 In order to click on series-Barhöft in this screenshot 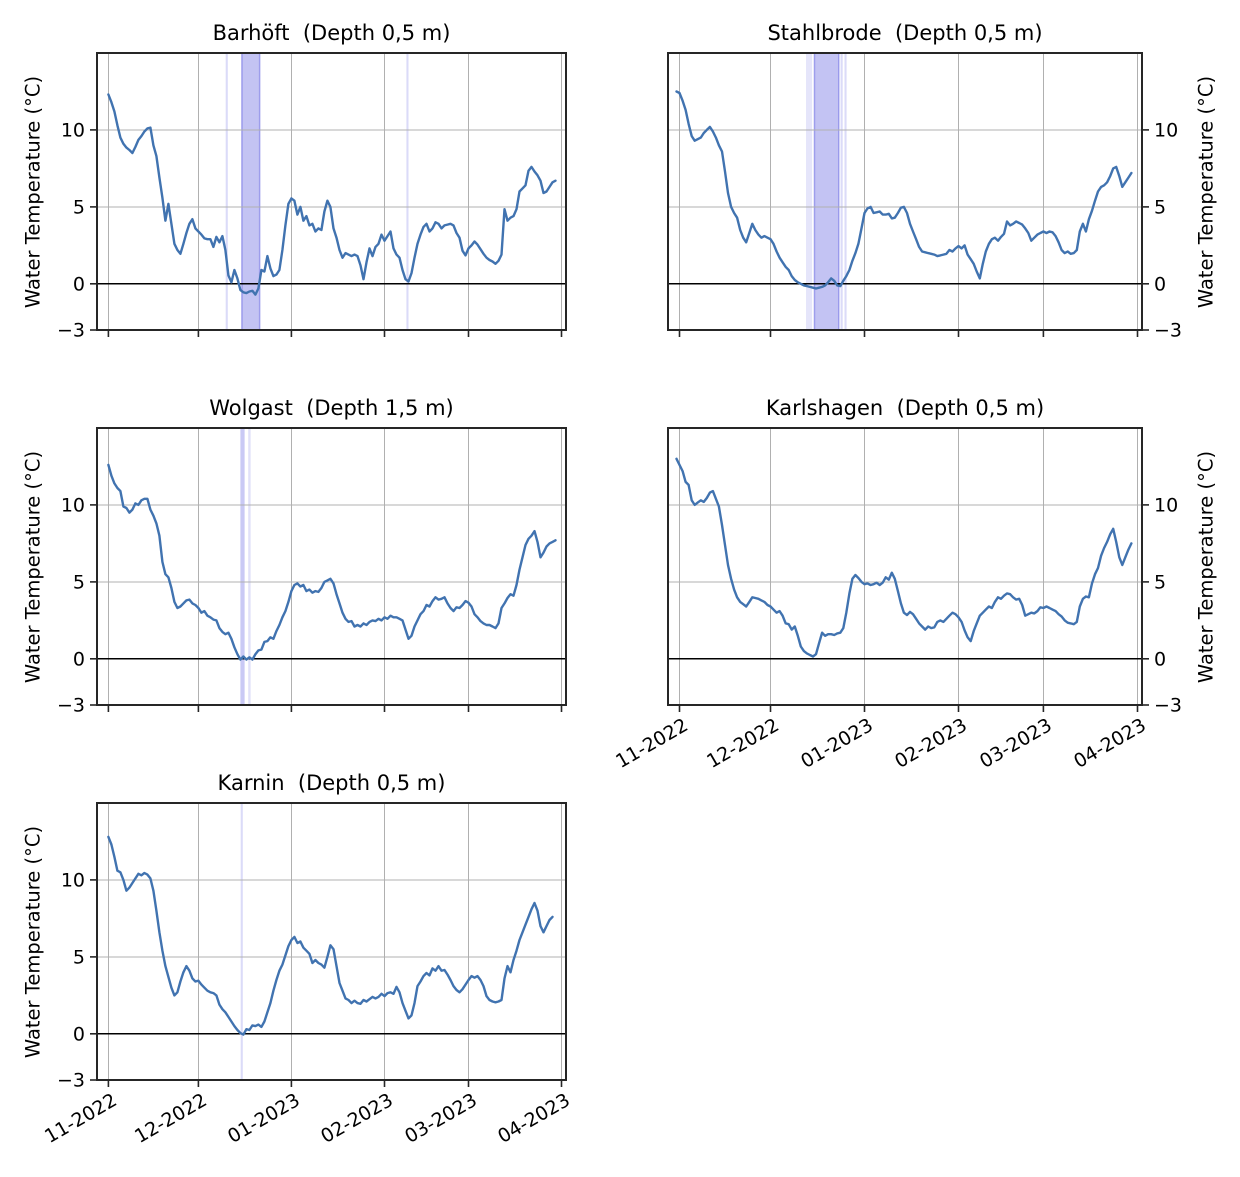, I will do `click(332, 194)`.